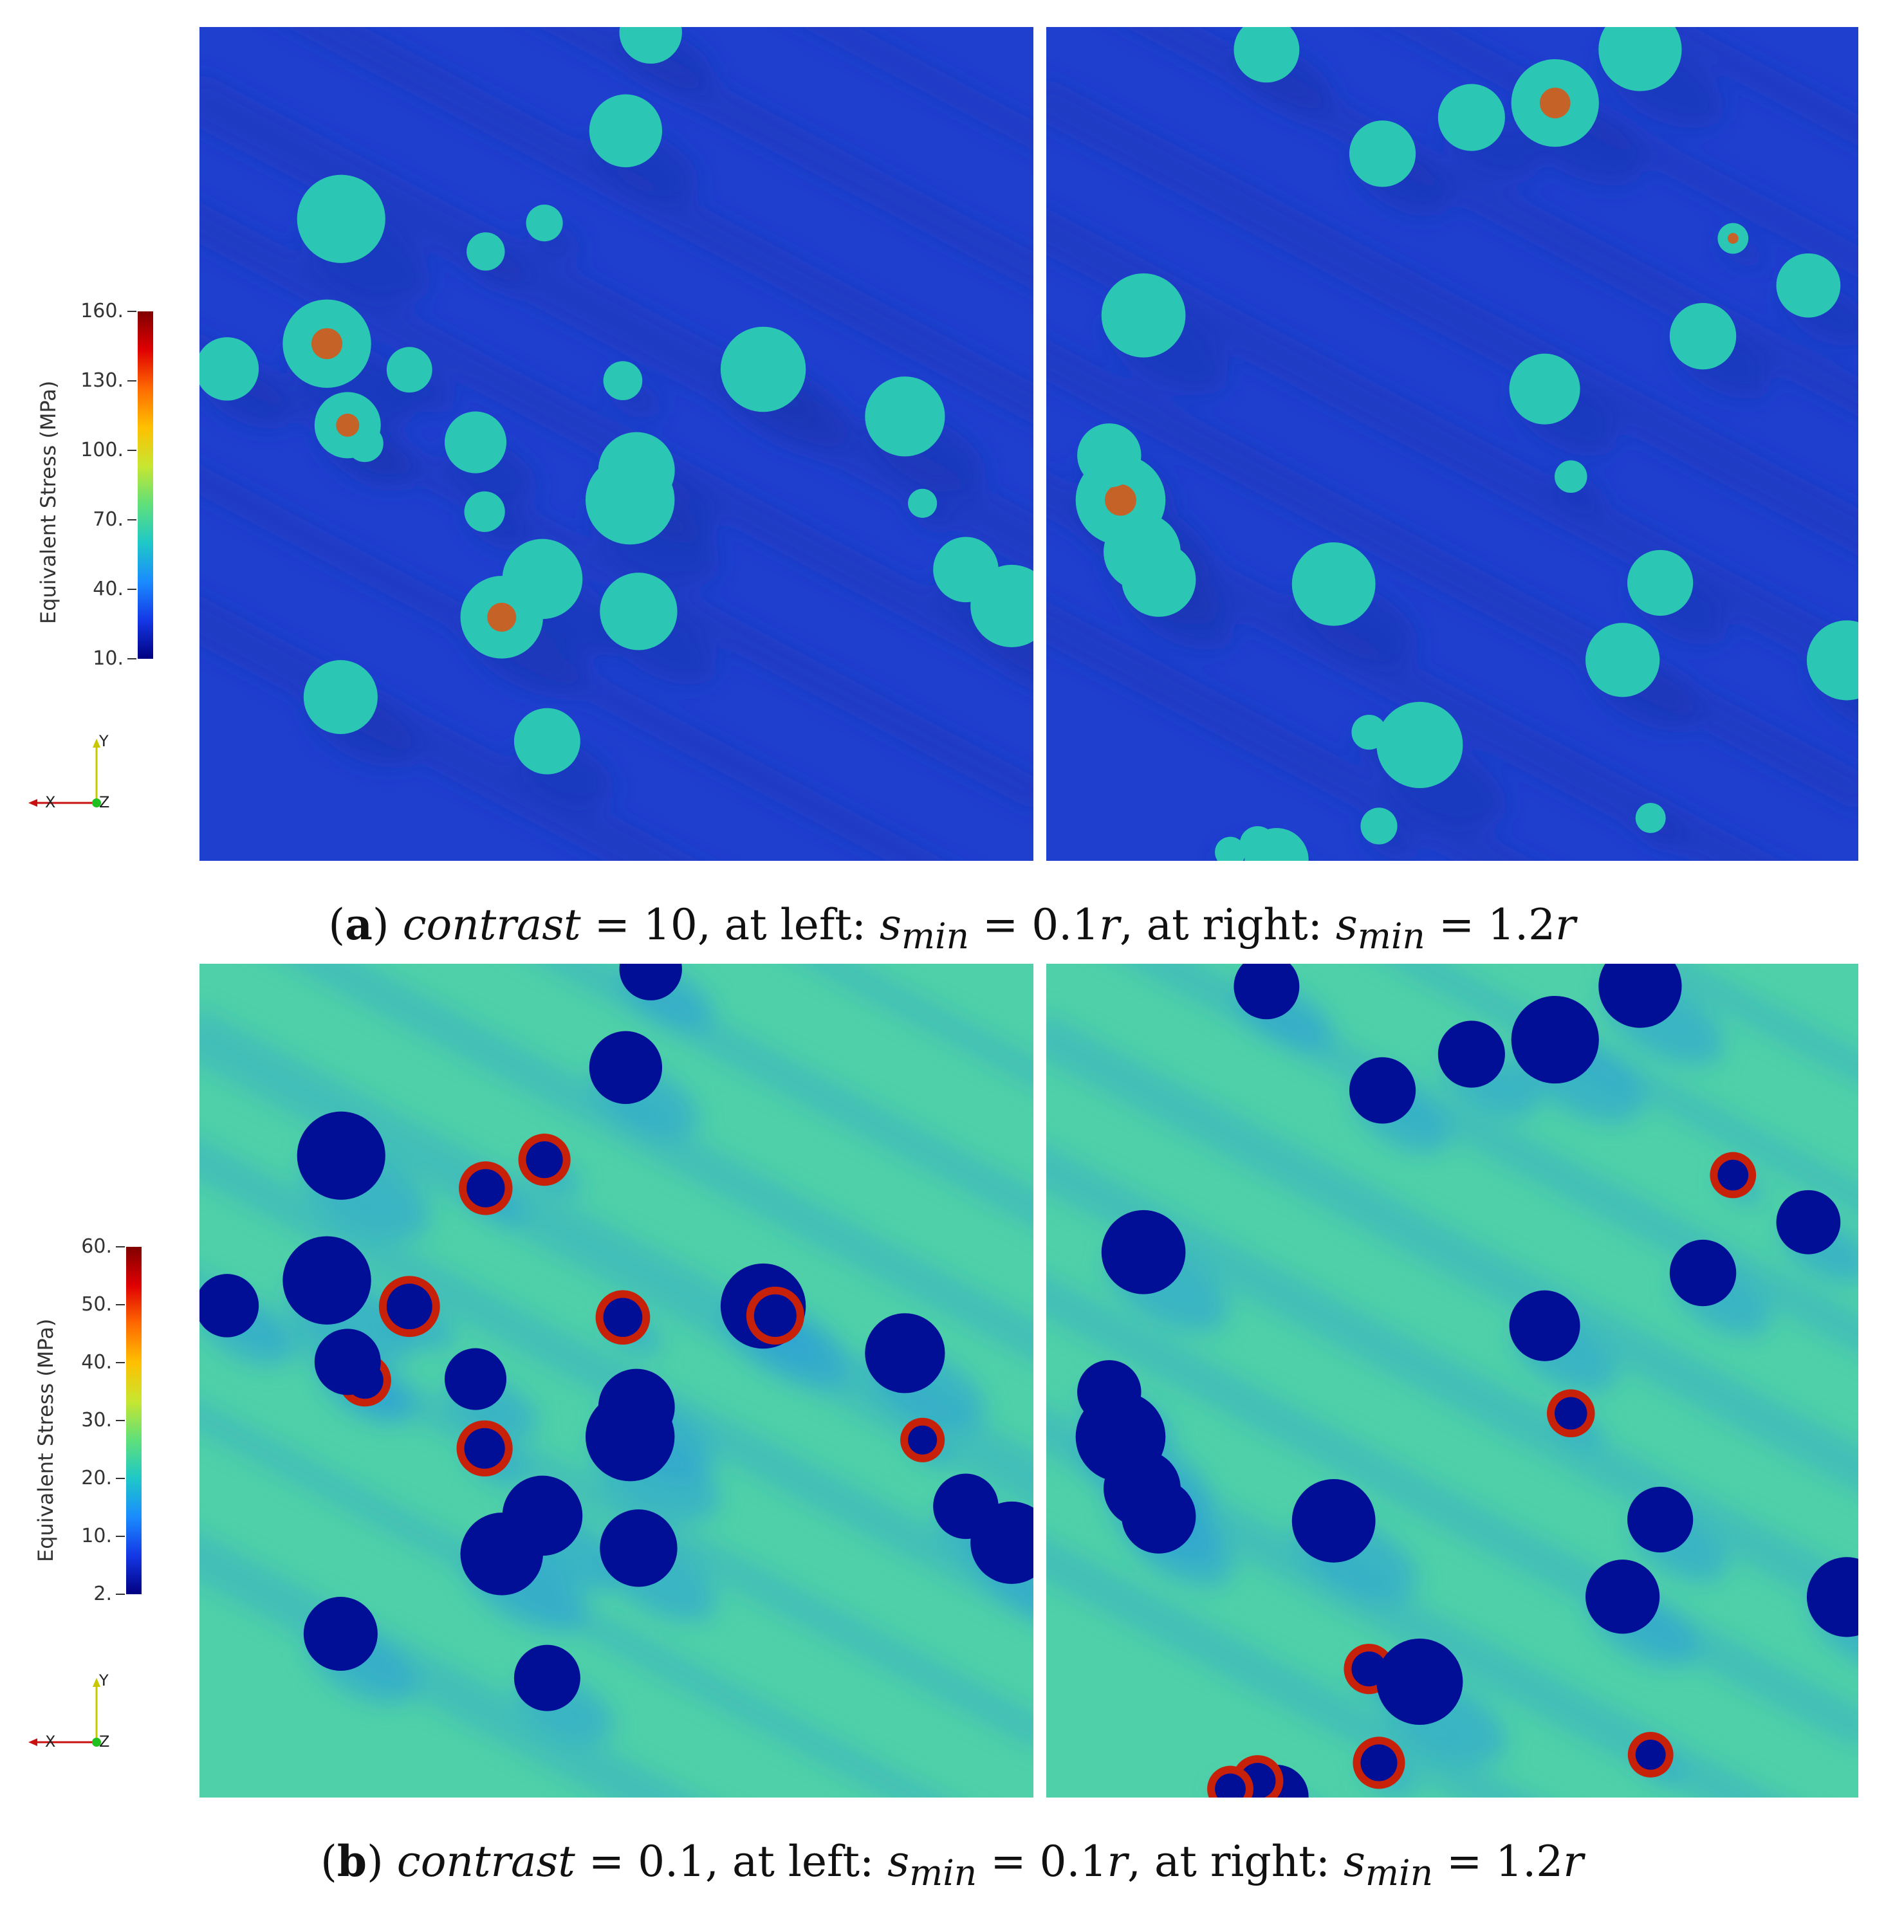  What do you see at coordinates (145, 485) in the screenshot?
I see `colorbar-a-gradient` at bounding box center [145, 485].